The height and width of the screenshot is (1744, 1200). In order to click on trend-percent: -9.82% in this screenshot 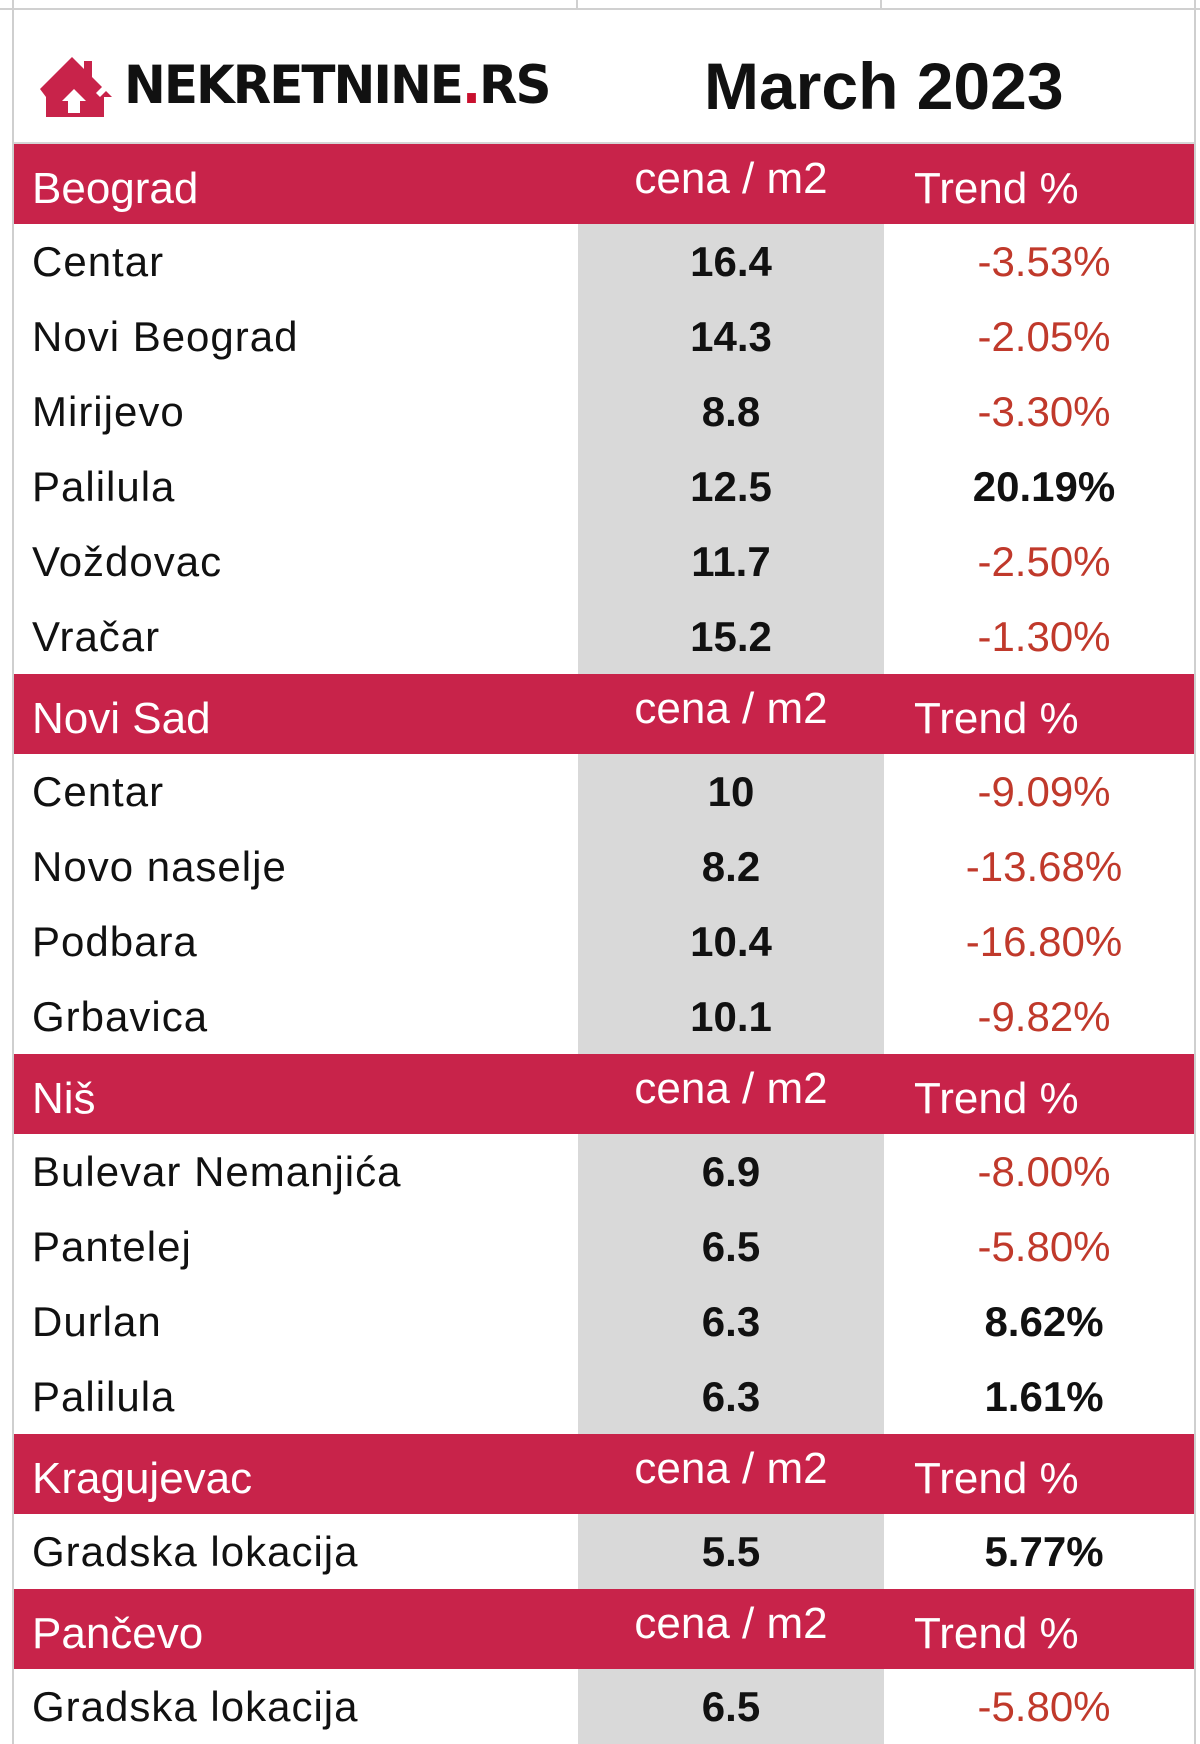, I will do `click(1044, 1016)`.